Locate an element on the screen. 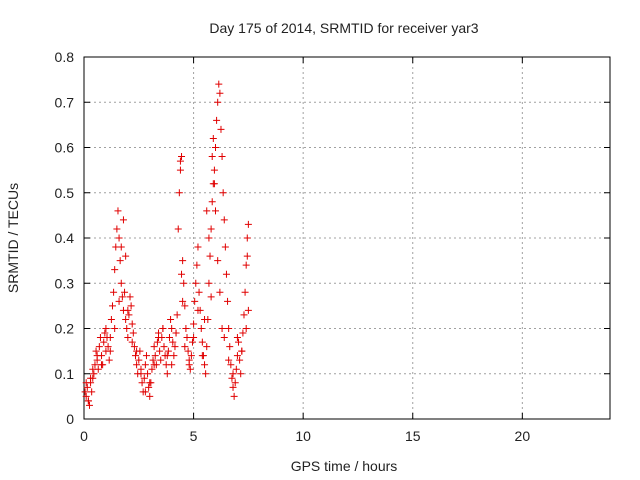  y-tick-label: 0.7 is located at coordinates (65, 102).